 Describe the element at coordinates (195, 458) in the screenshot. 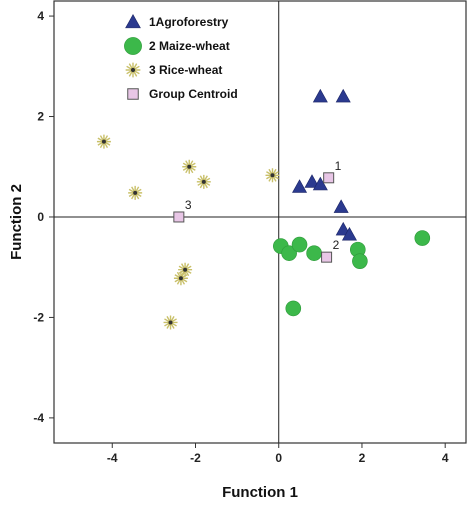

I see `x-tick-label: -2` at that location.